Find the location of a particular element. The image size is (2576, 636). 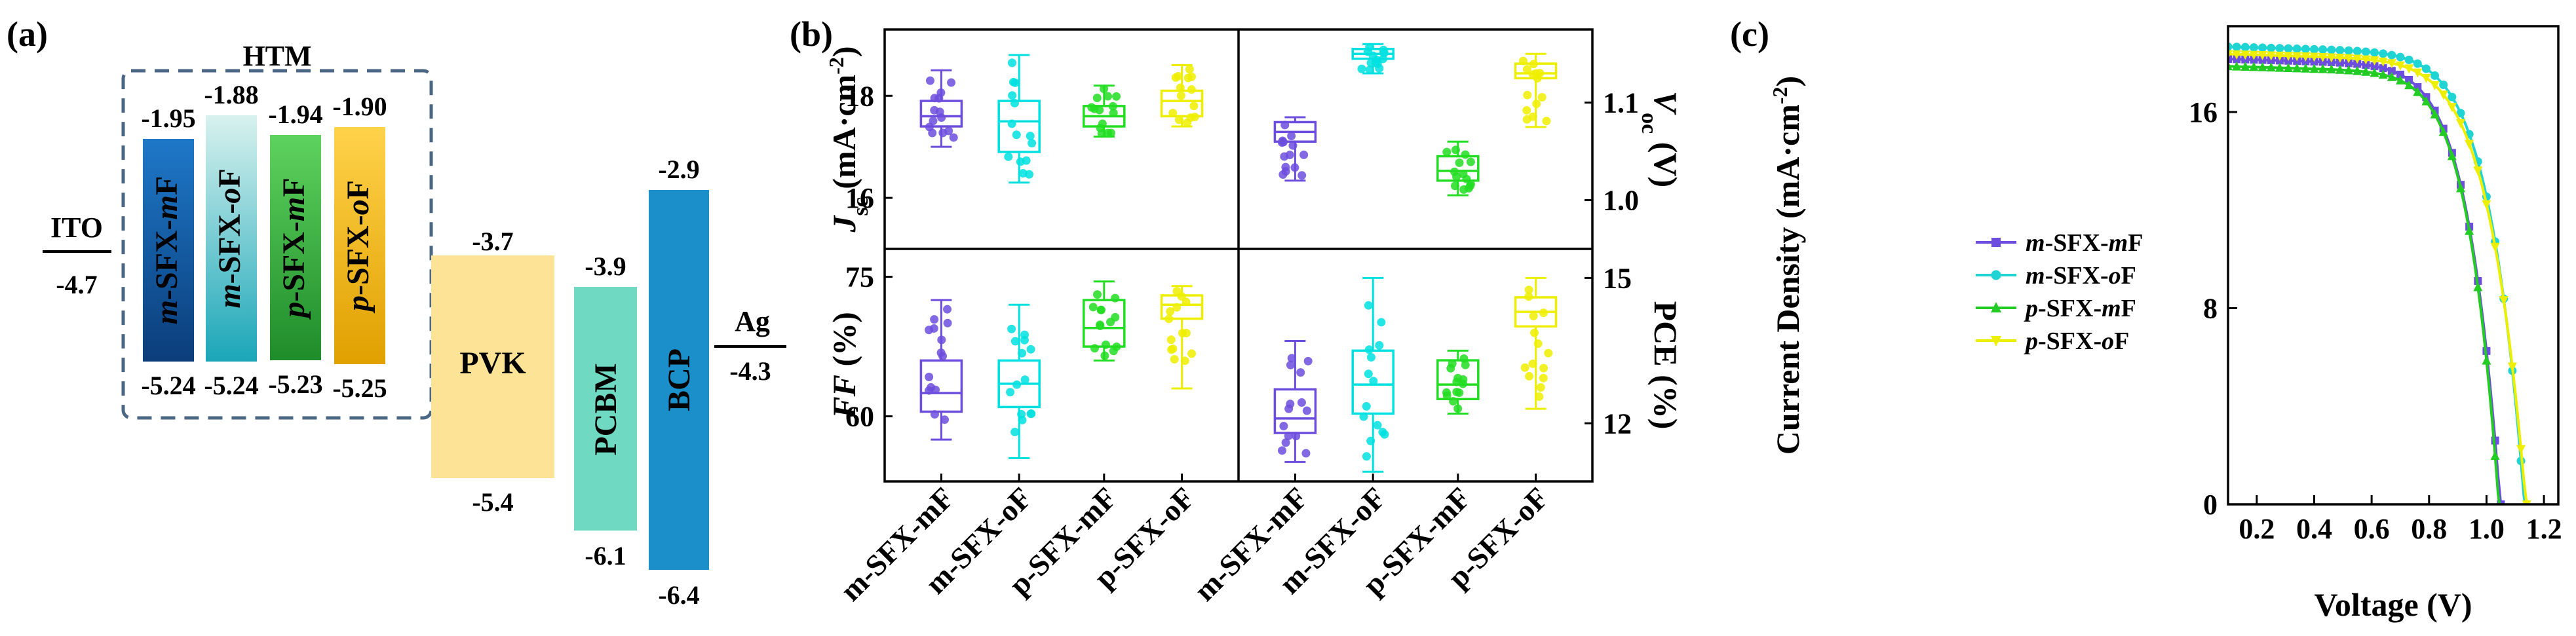

panel-c-frame is located at coordinates (2393, 265).